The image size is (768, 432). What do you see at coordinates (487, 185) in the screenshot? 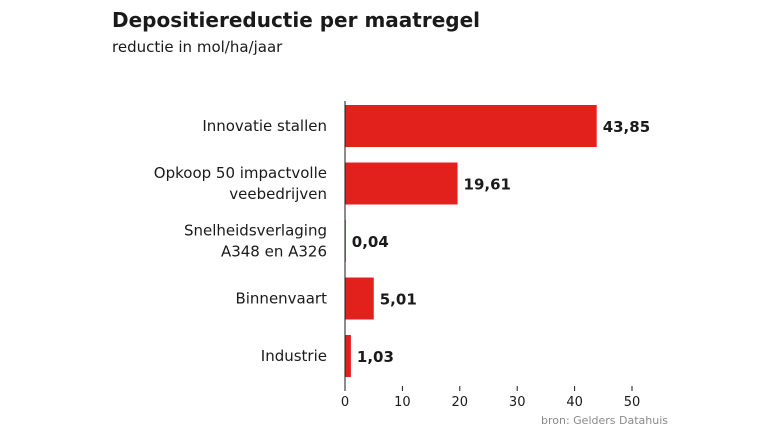
I see `value-label: 19,61` at bounding box center [487, 185].